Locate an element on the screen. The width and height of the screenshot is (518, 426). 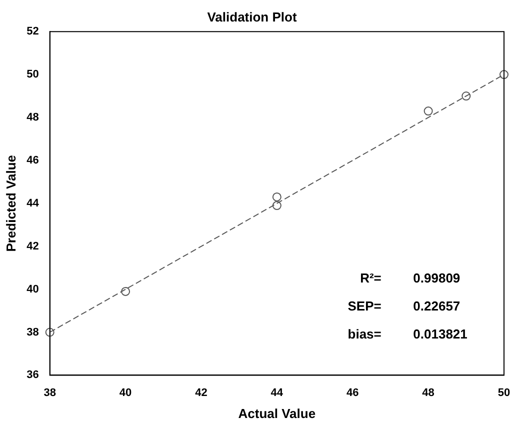
y-tick-label: 50 is located at coordinates (32, 74).